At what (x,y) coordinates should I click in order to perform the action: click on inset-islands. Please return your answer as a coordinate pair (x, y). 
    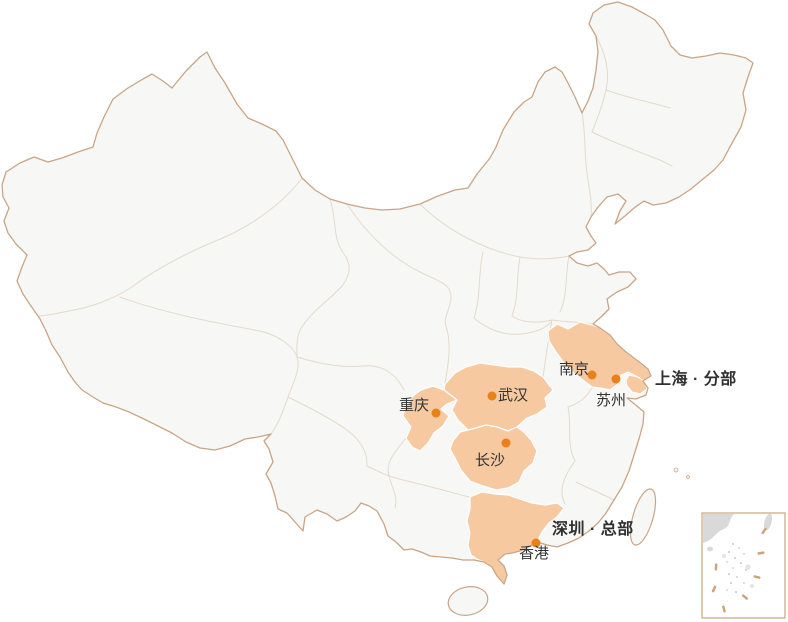
    Looking at the image, I should click on (738, 568).